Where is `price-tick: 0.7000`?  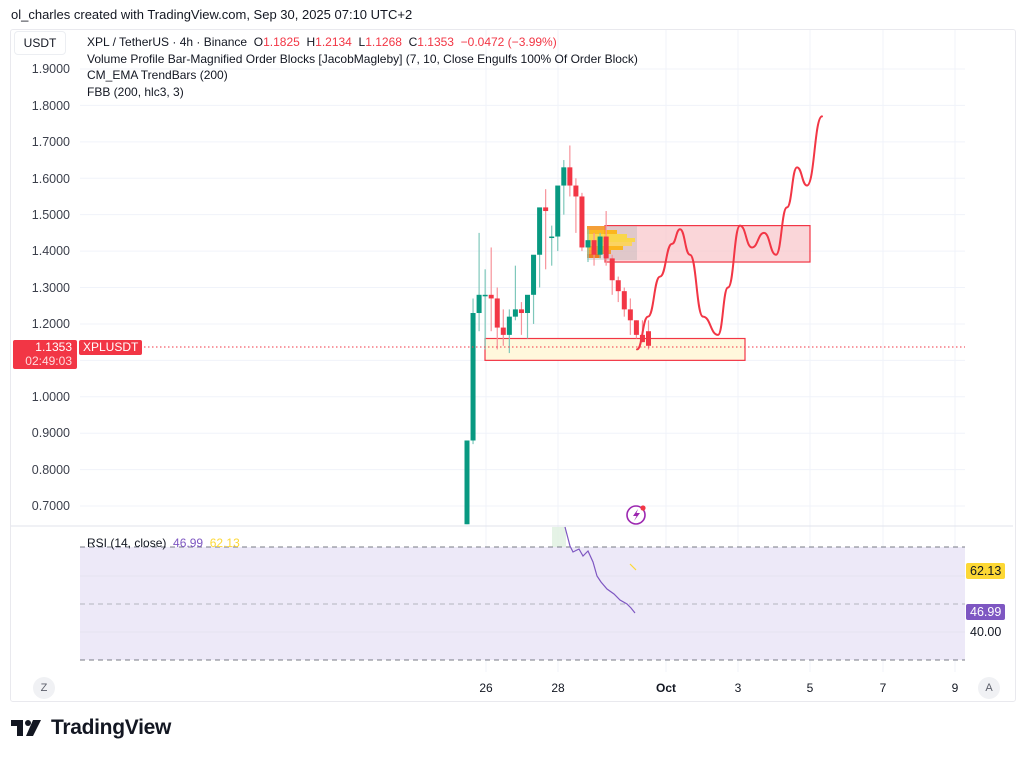 price-tick: 0.7000 is located at coordinates (50, 506).